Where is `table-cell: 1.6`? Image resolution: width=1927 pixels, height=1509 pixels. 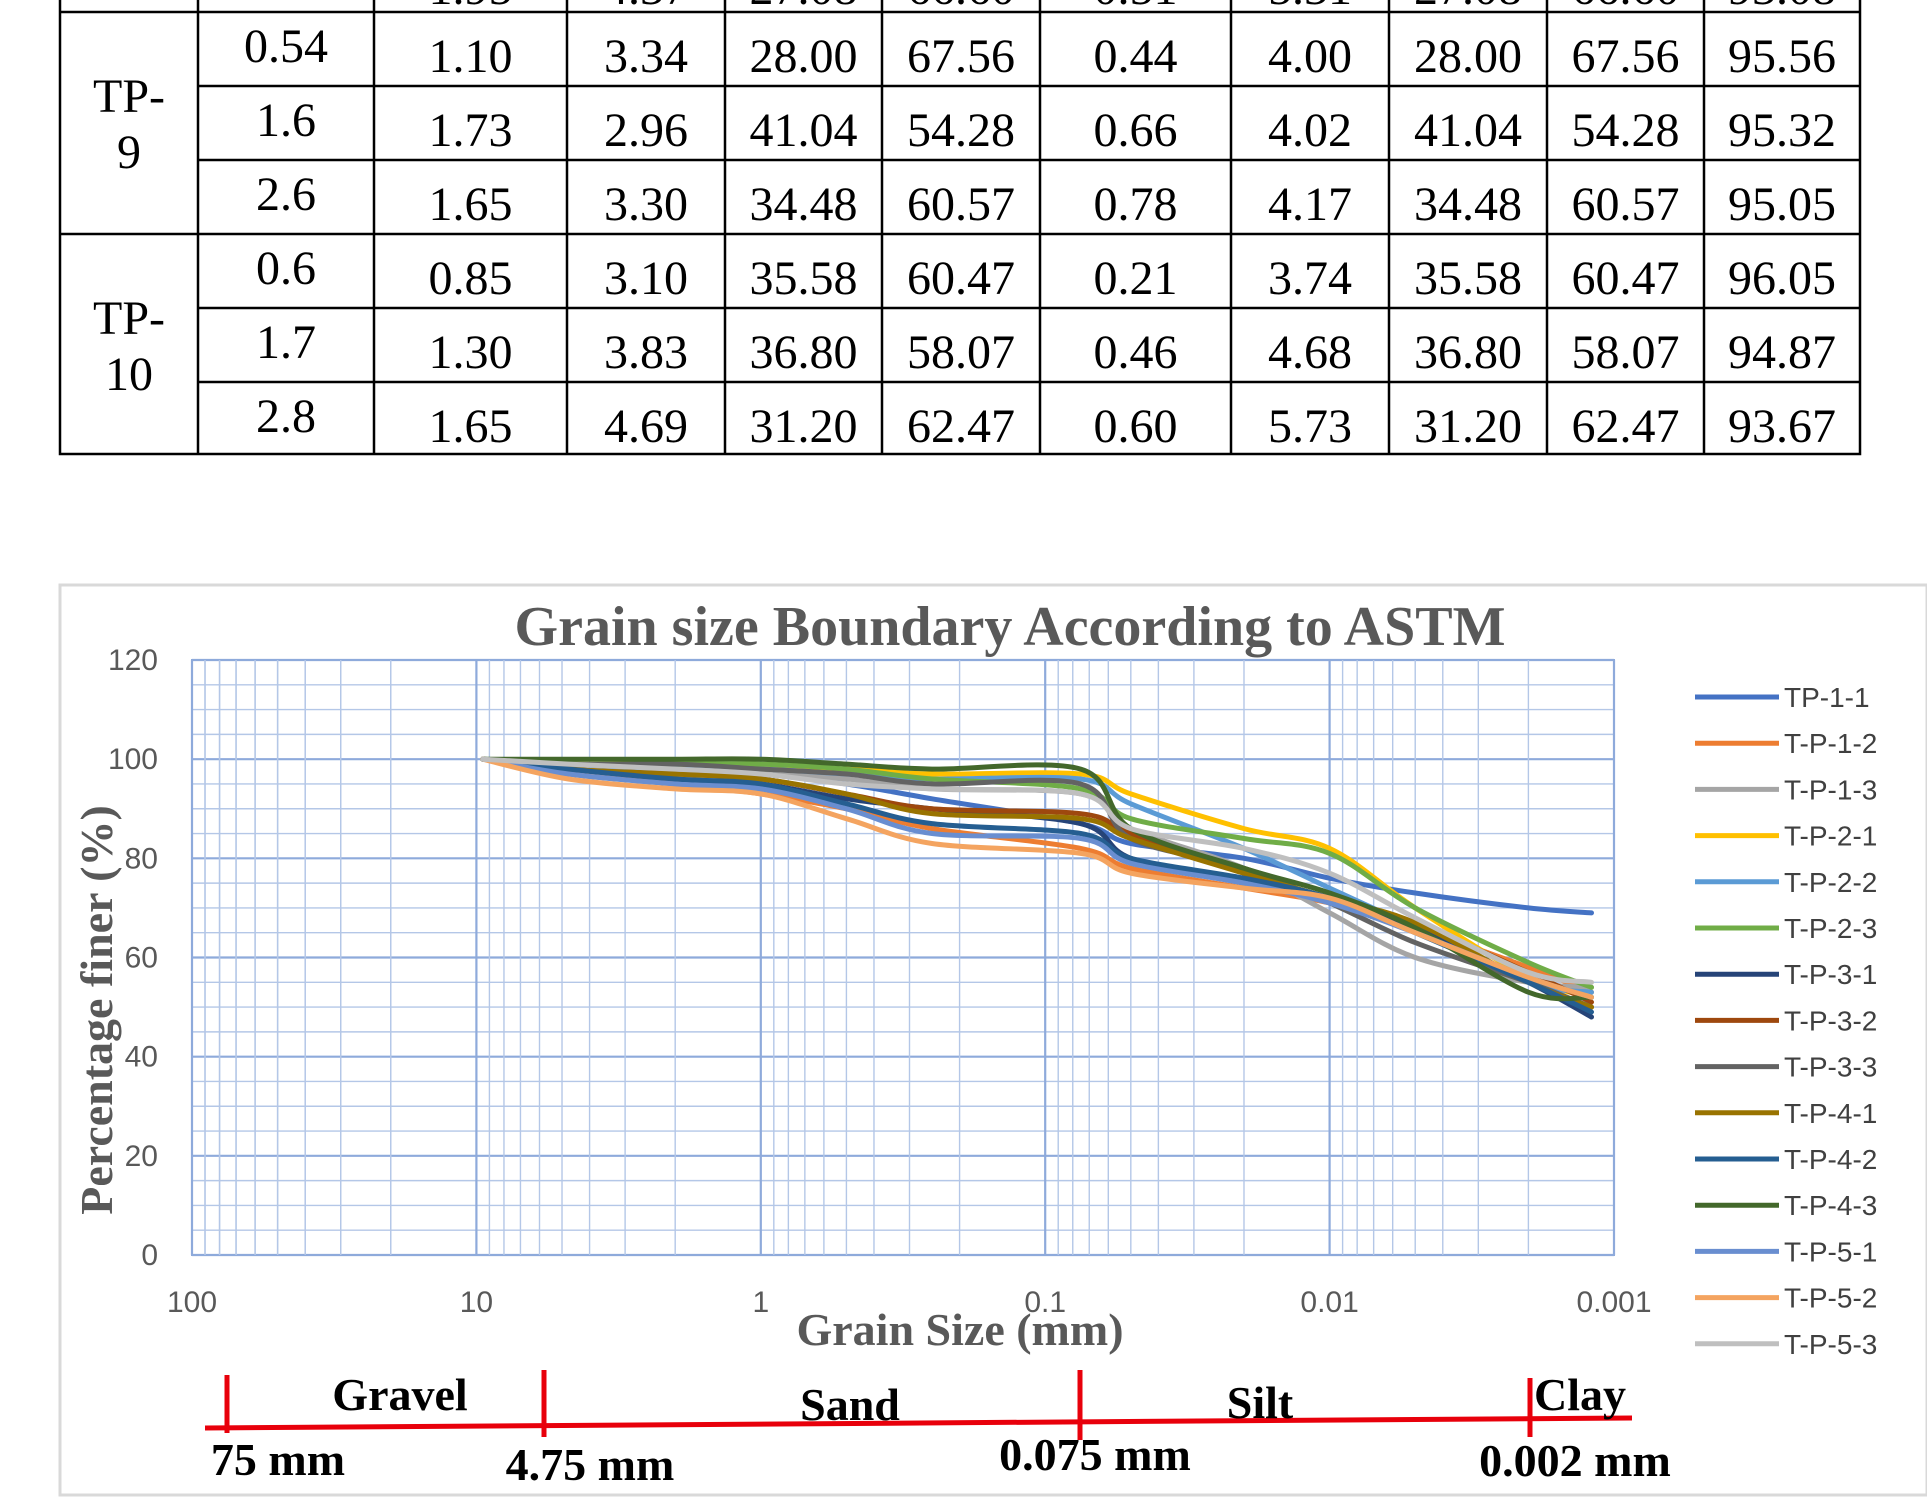 table-cell: 1.6 is located at coordinates (286, 120).